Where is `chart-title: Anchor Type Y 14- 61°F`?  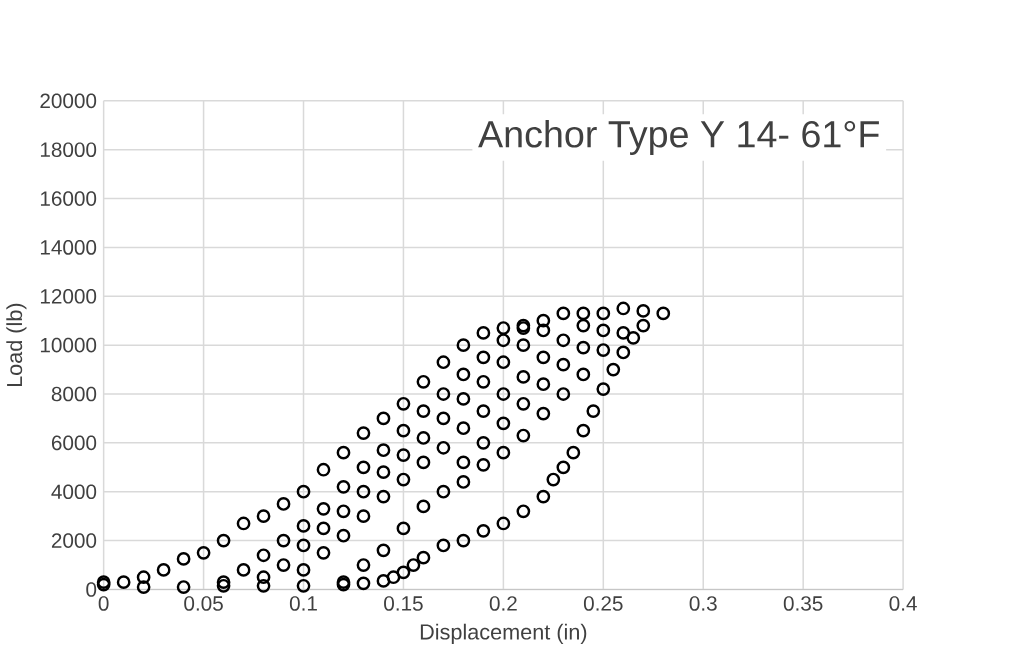 chart-title: Anchor Type Y 14- 61°F is located at coordinates (678, 137).